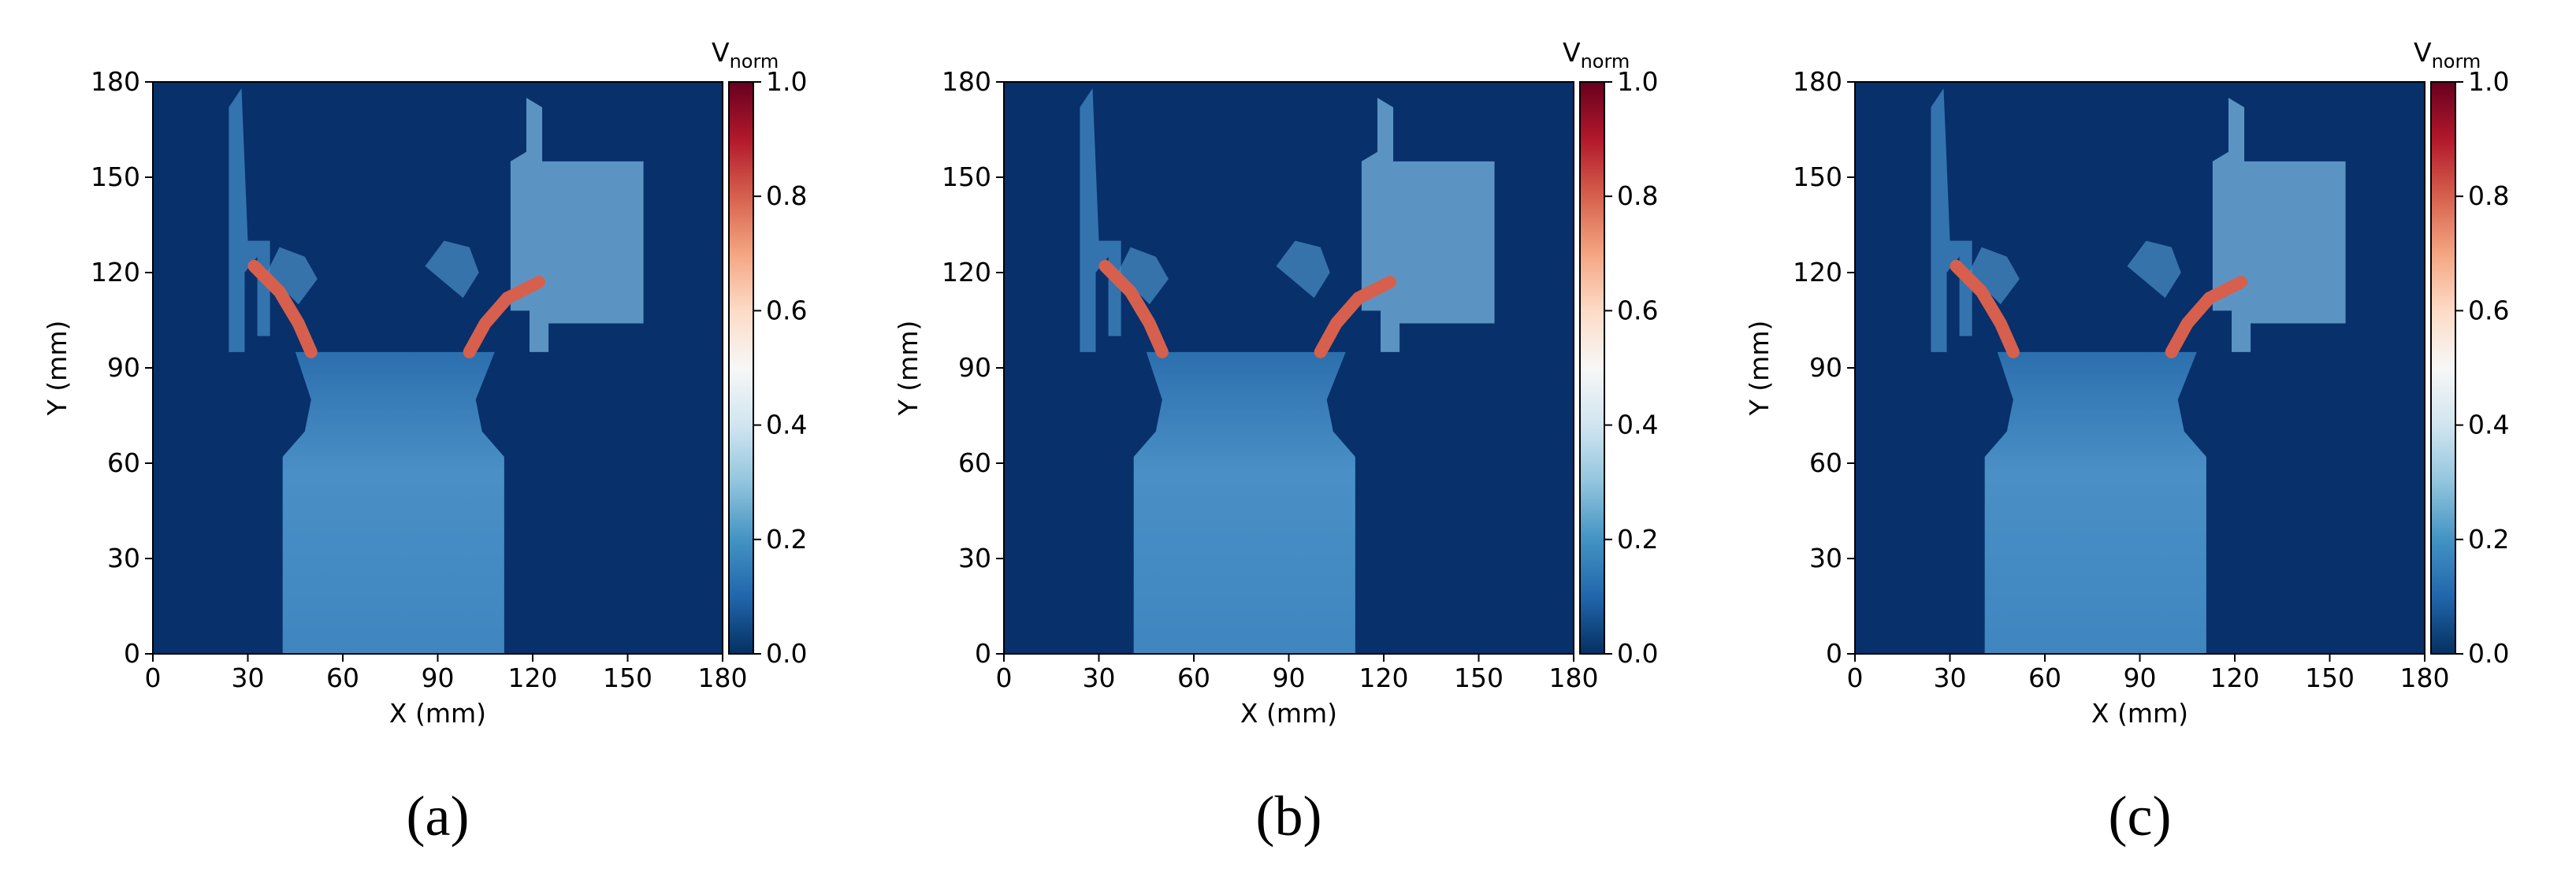  What do you see at coordinates (438, 816) in the screenshot?
I see `panel-caption: (a)` at bounding box center [438, 816].